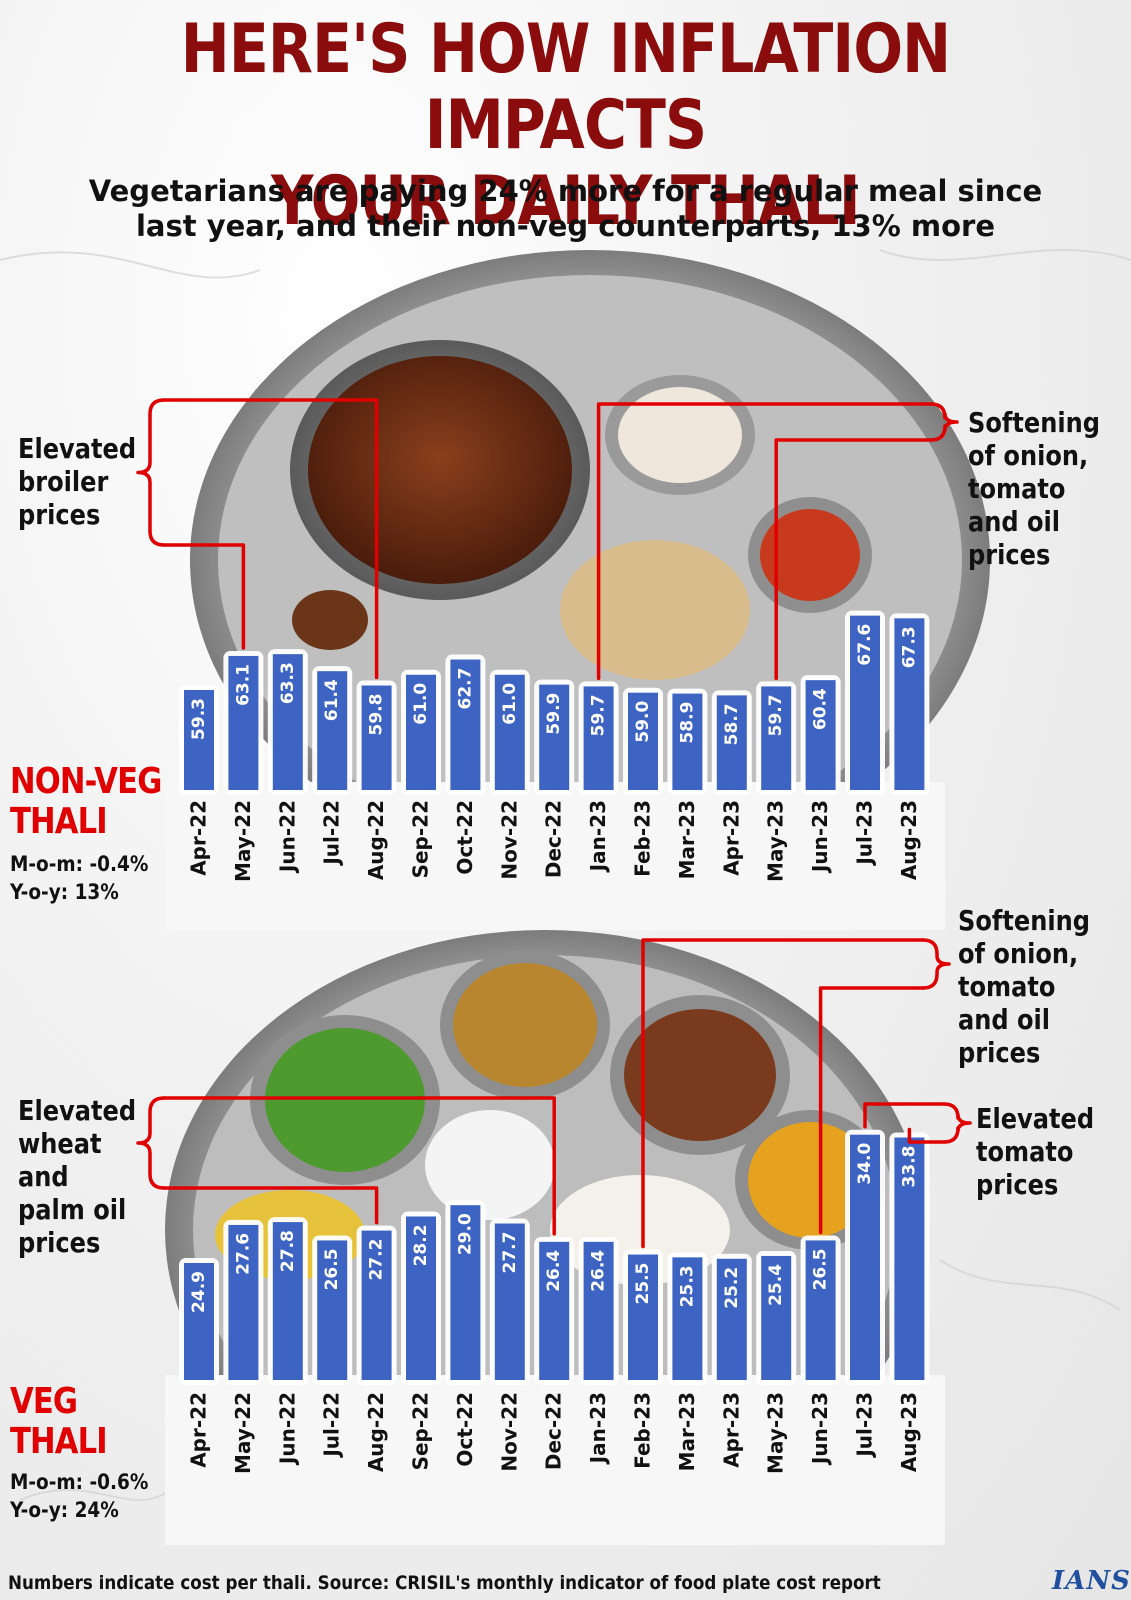  I want to click on veg-mom: M-o-m: -0.6%, so click(79, 1482).